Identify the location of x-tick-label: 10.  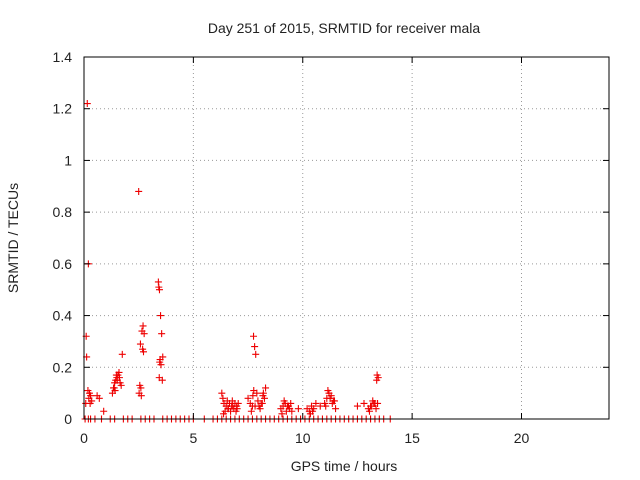
(303, 438).